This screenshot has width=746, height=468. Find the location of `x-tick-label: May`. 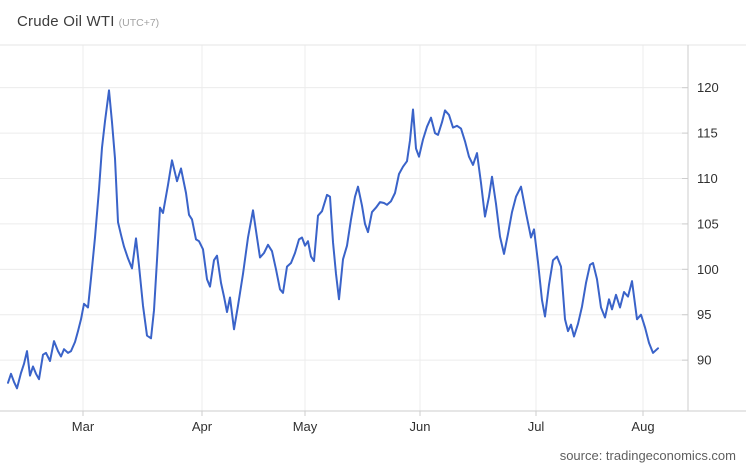

x-tick-label: May is located at coordinates (305, 426).